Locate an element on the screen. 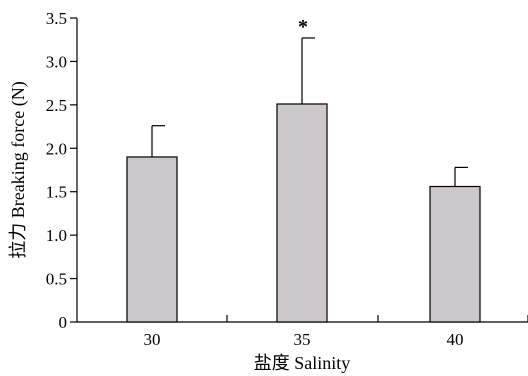 This screenshot has height=376, width=528. annotations: * is located at coordinates (303, 27).